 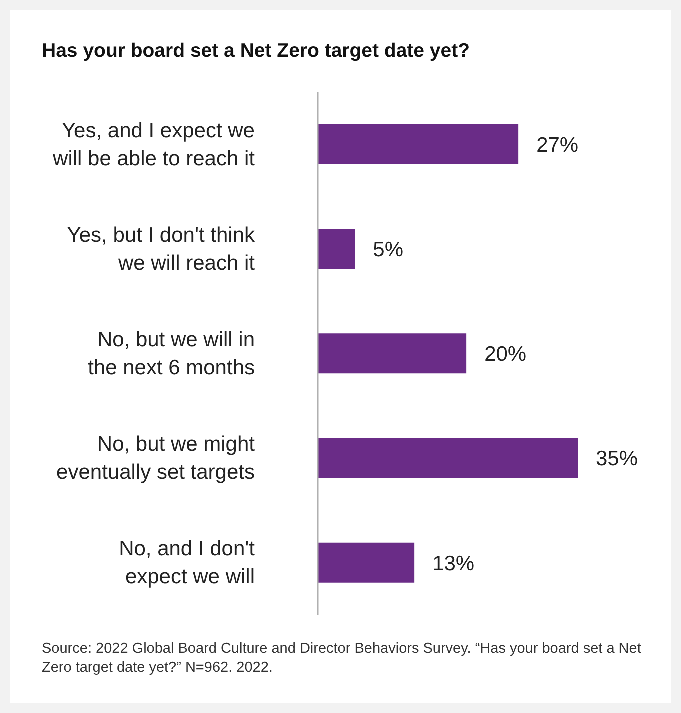 I want to click on y-tick-label: No, but we will in the next 6 months, so click(x=171, y=353).